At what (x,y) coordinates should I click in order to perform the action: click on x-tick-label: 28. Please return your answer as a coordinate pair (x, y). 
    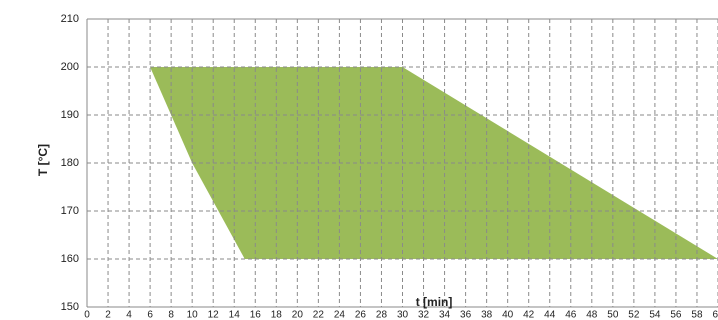
    Looking at the image, I should click on (382, 315).